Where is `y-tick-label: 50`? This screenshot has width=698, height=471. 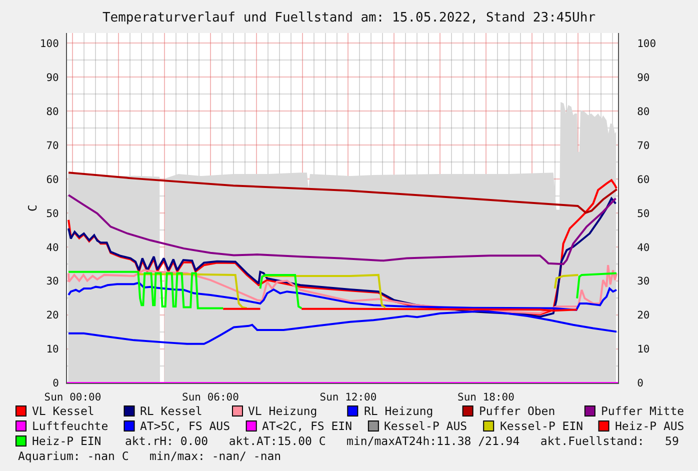 y-tick-label: 50 is located at coordinates (52, 214).